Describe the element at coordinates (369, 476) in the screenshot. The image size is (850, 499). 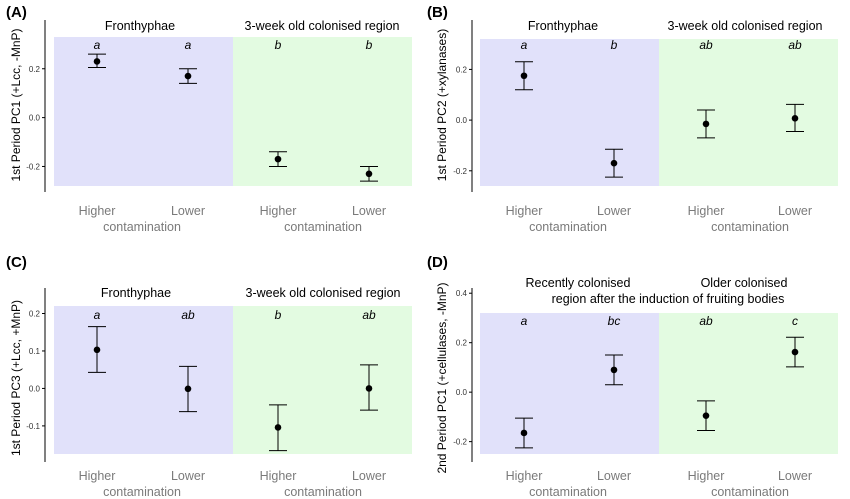
I see `panel-c-xcat-4: Lower` at that location.